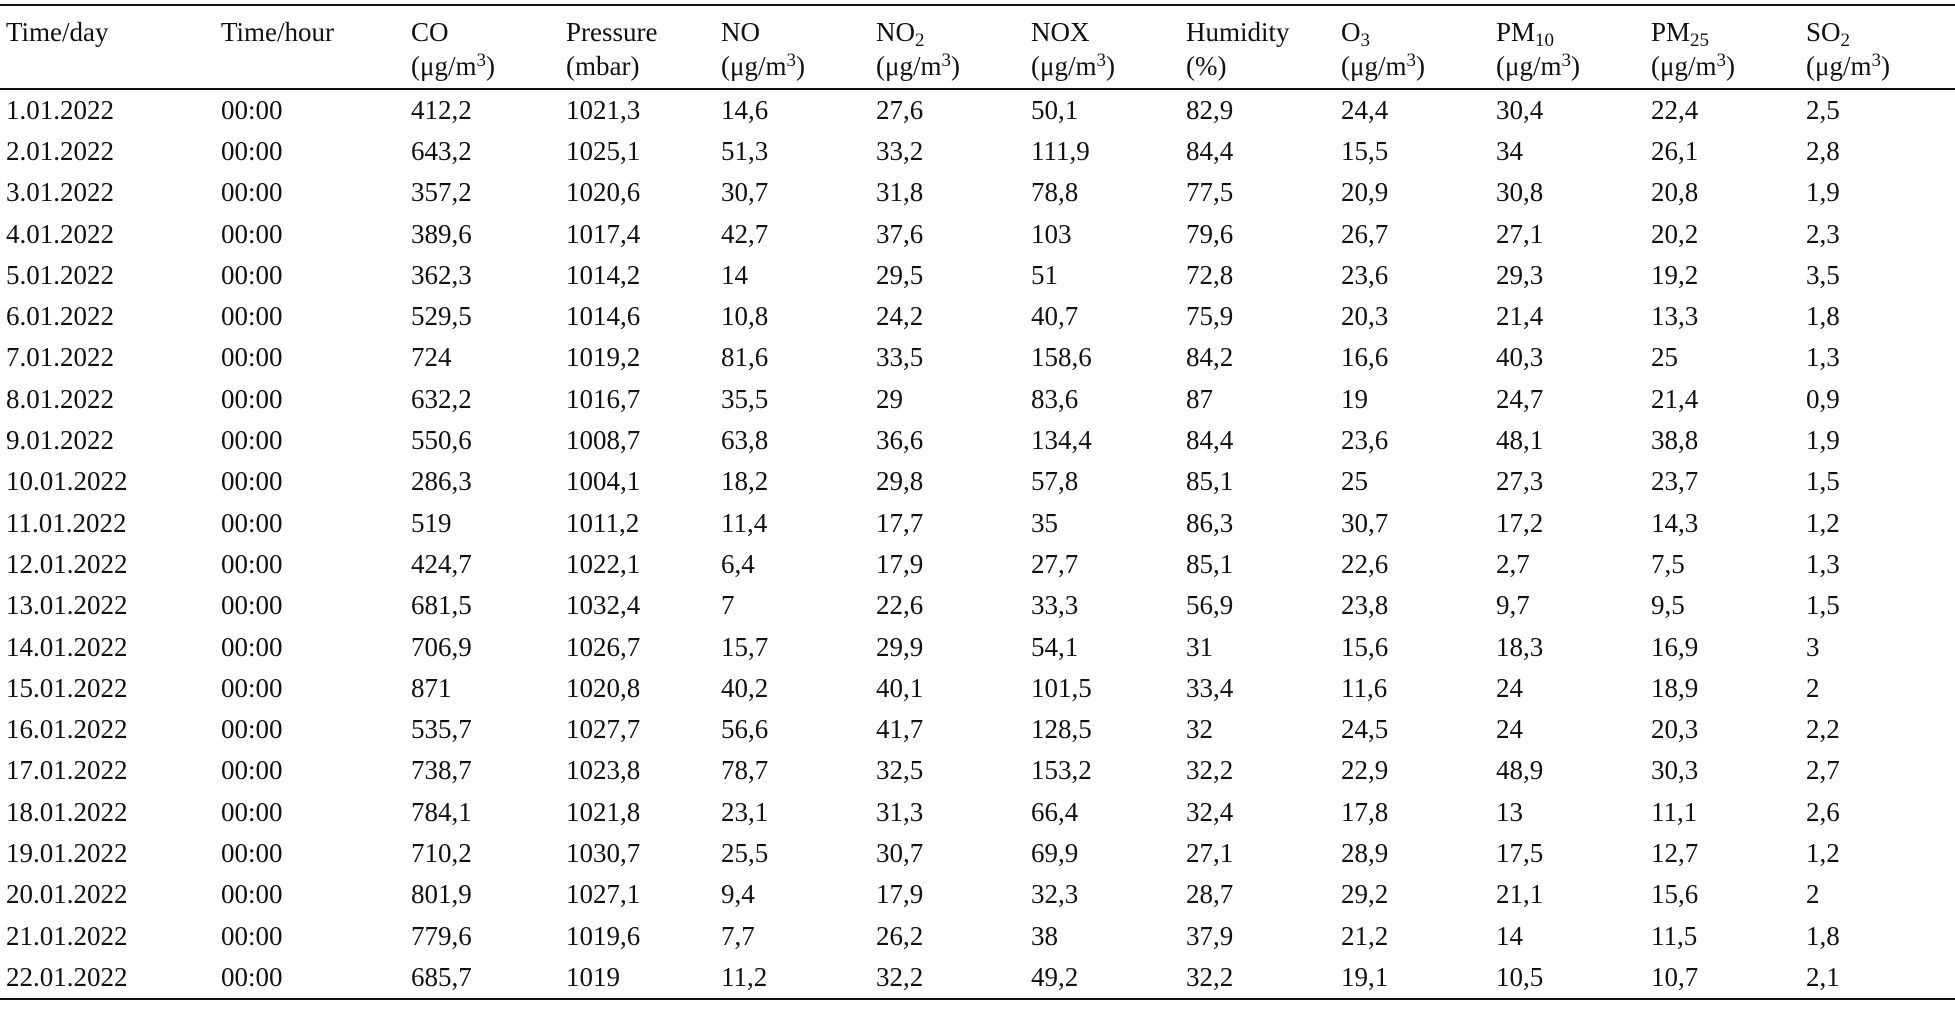 The image size is (1955, 1020). Describe the element at coordinates (485, 33) in the screenshot. I see `column-header-name: CO` at that location.